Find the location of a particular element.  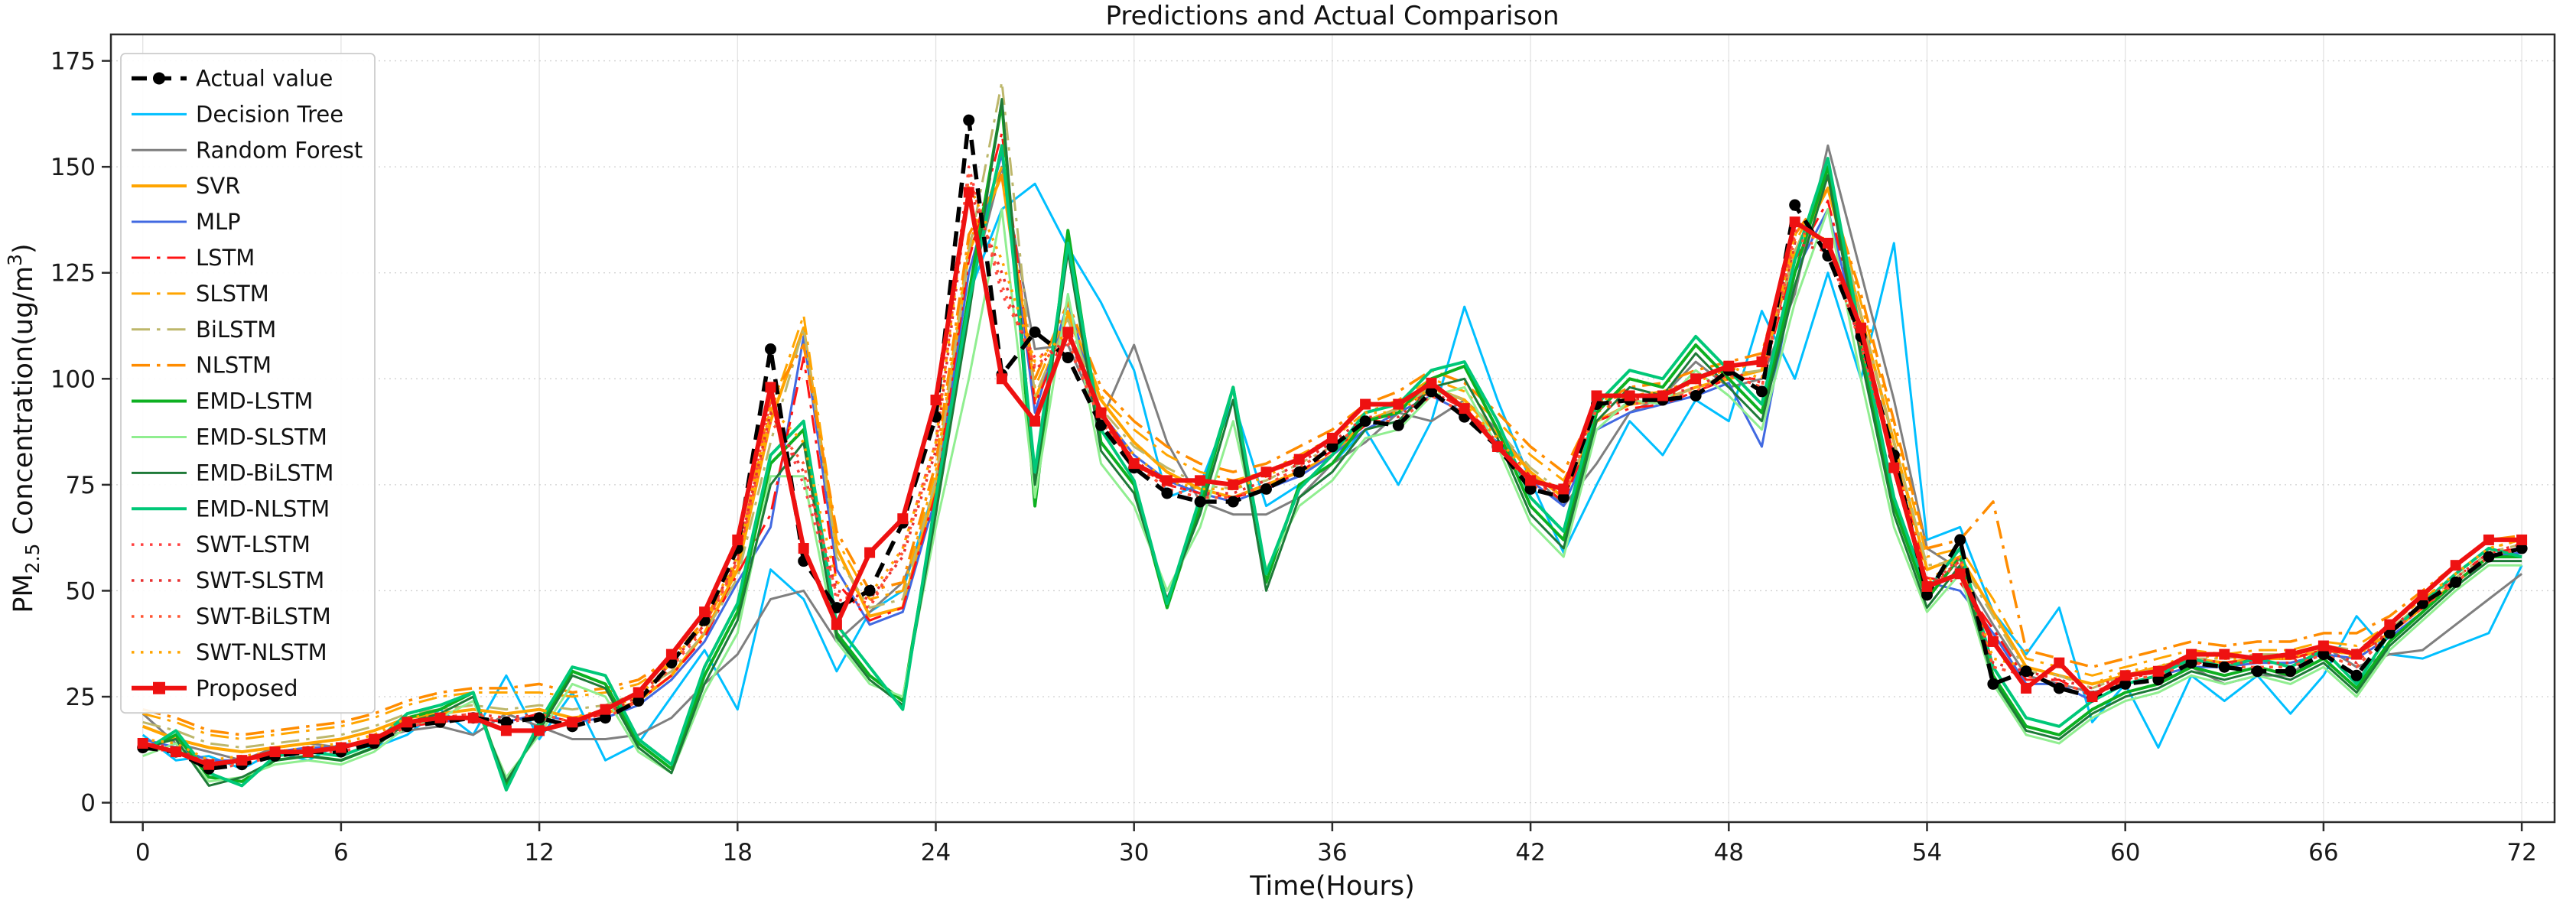

legend-item-bilstm: BiLSTM is located at coordinates (204, 330).